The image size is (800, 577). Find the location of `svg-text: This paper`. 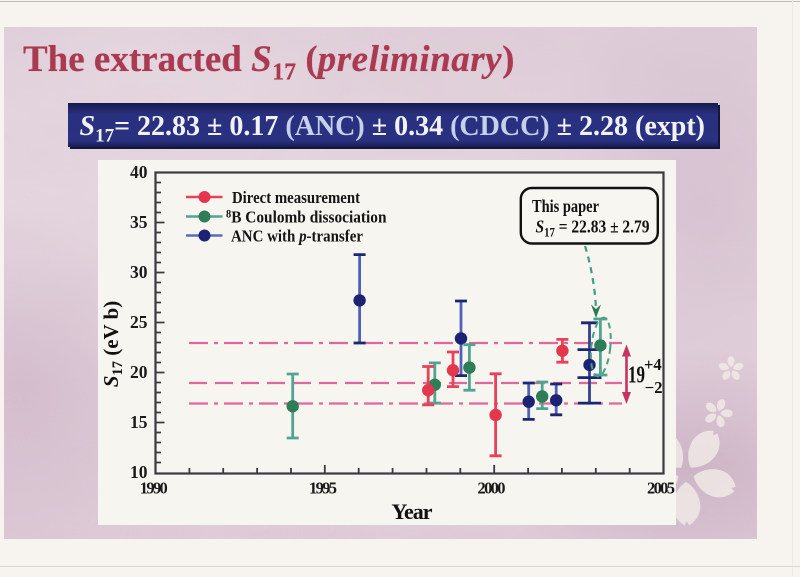

svg-text: This paper is located at coordinates (565, 206).